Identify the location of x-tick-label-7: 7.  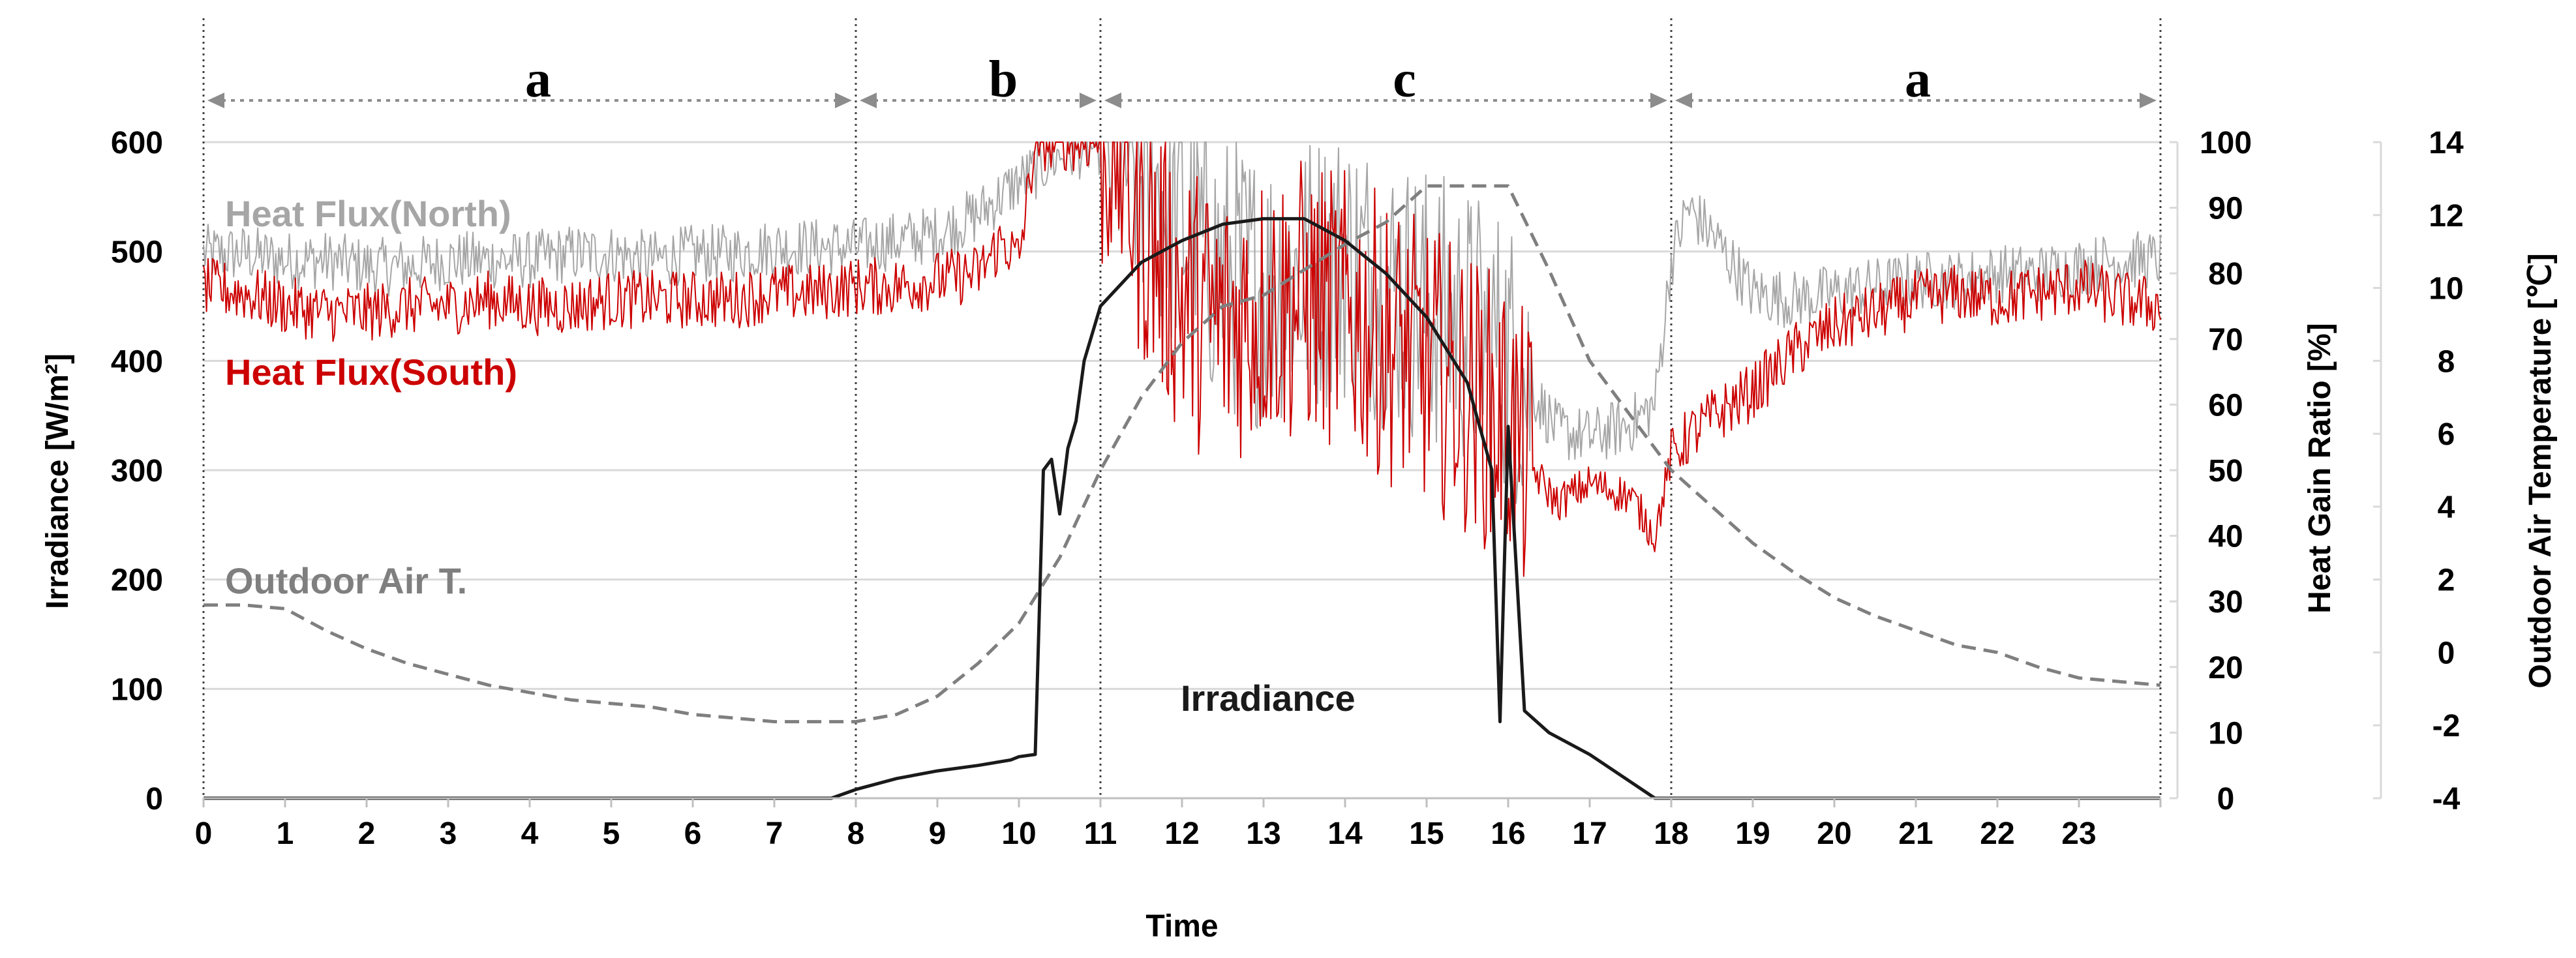
(775, 833).